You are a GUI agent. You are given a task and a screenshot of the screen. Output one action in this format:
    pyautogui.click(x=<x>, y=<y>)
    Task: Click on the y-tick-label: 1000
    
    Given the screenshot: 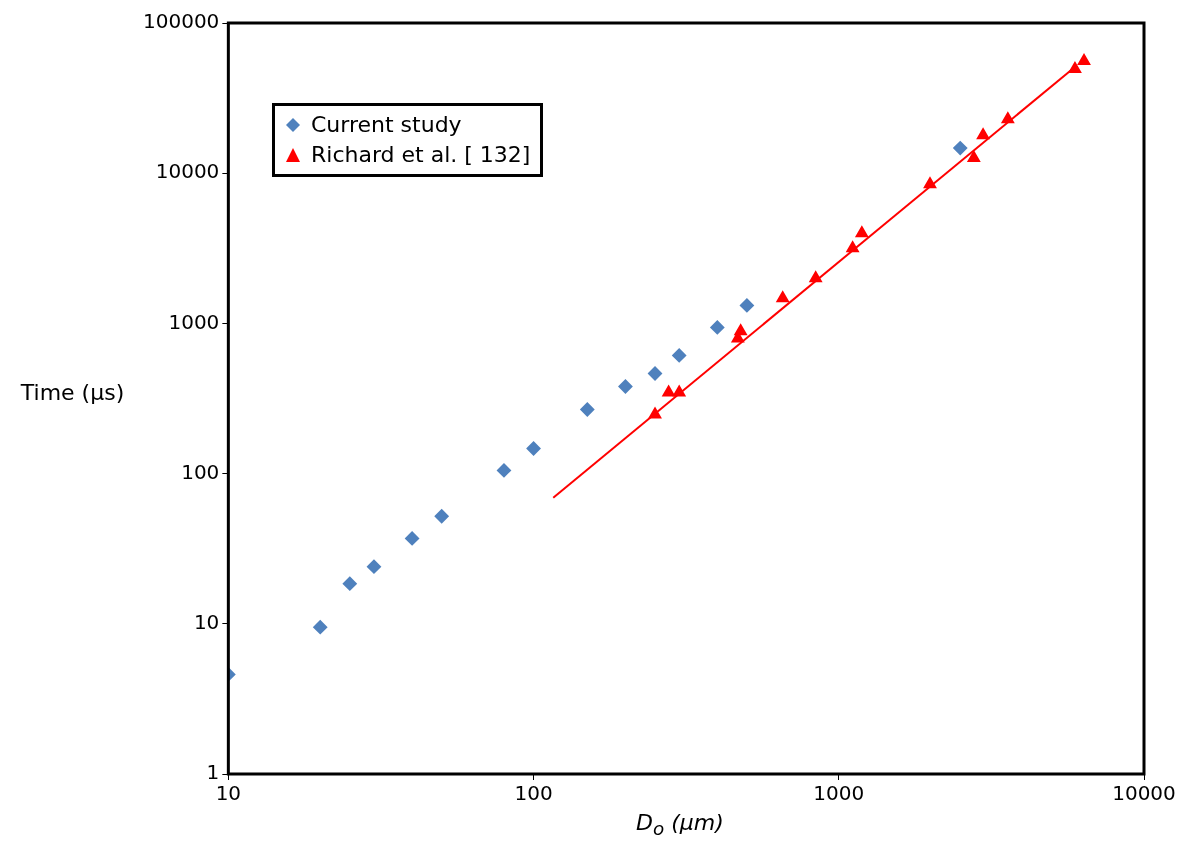 What is the action you would take?
    pyautogui.click(x=194, y=321)
    